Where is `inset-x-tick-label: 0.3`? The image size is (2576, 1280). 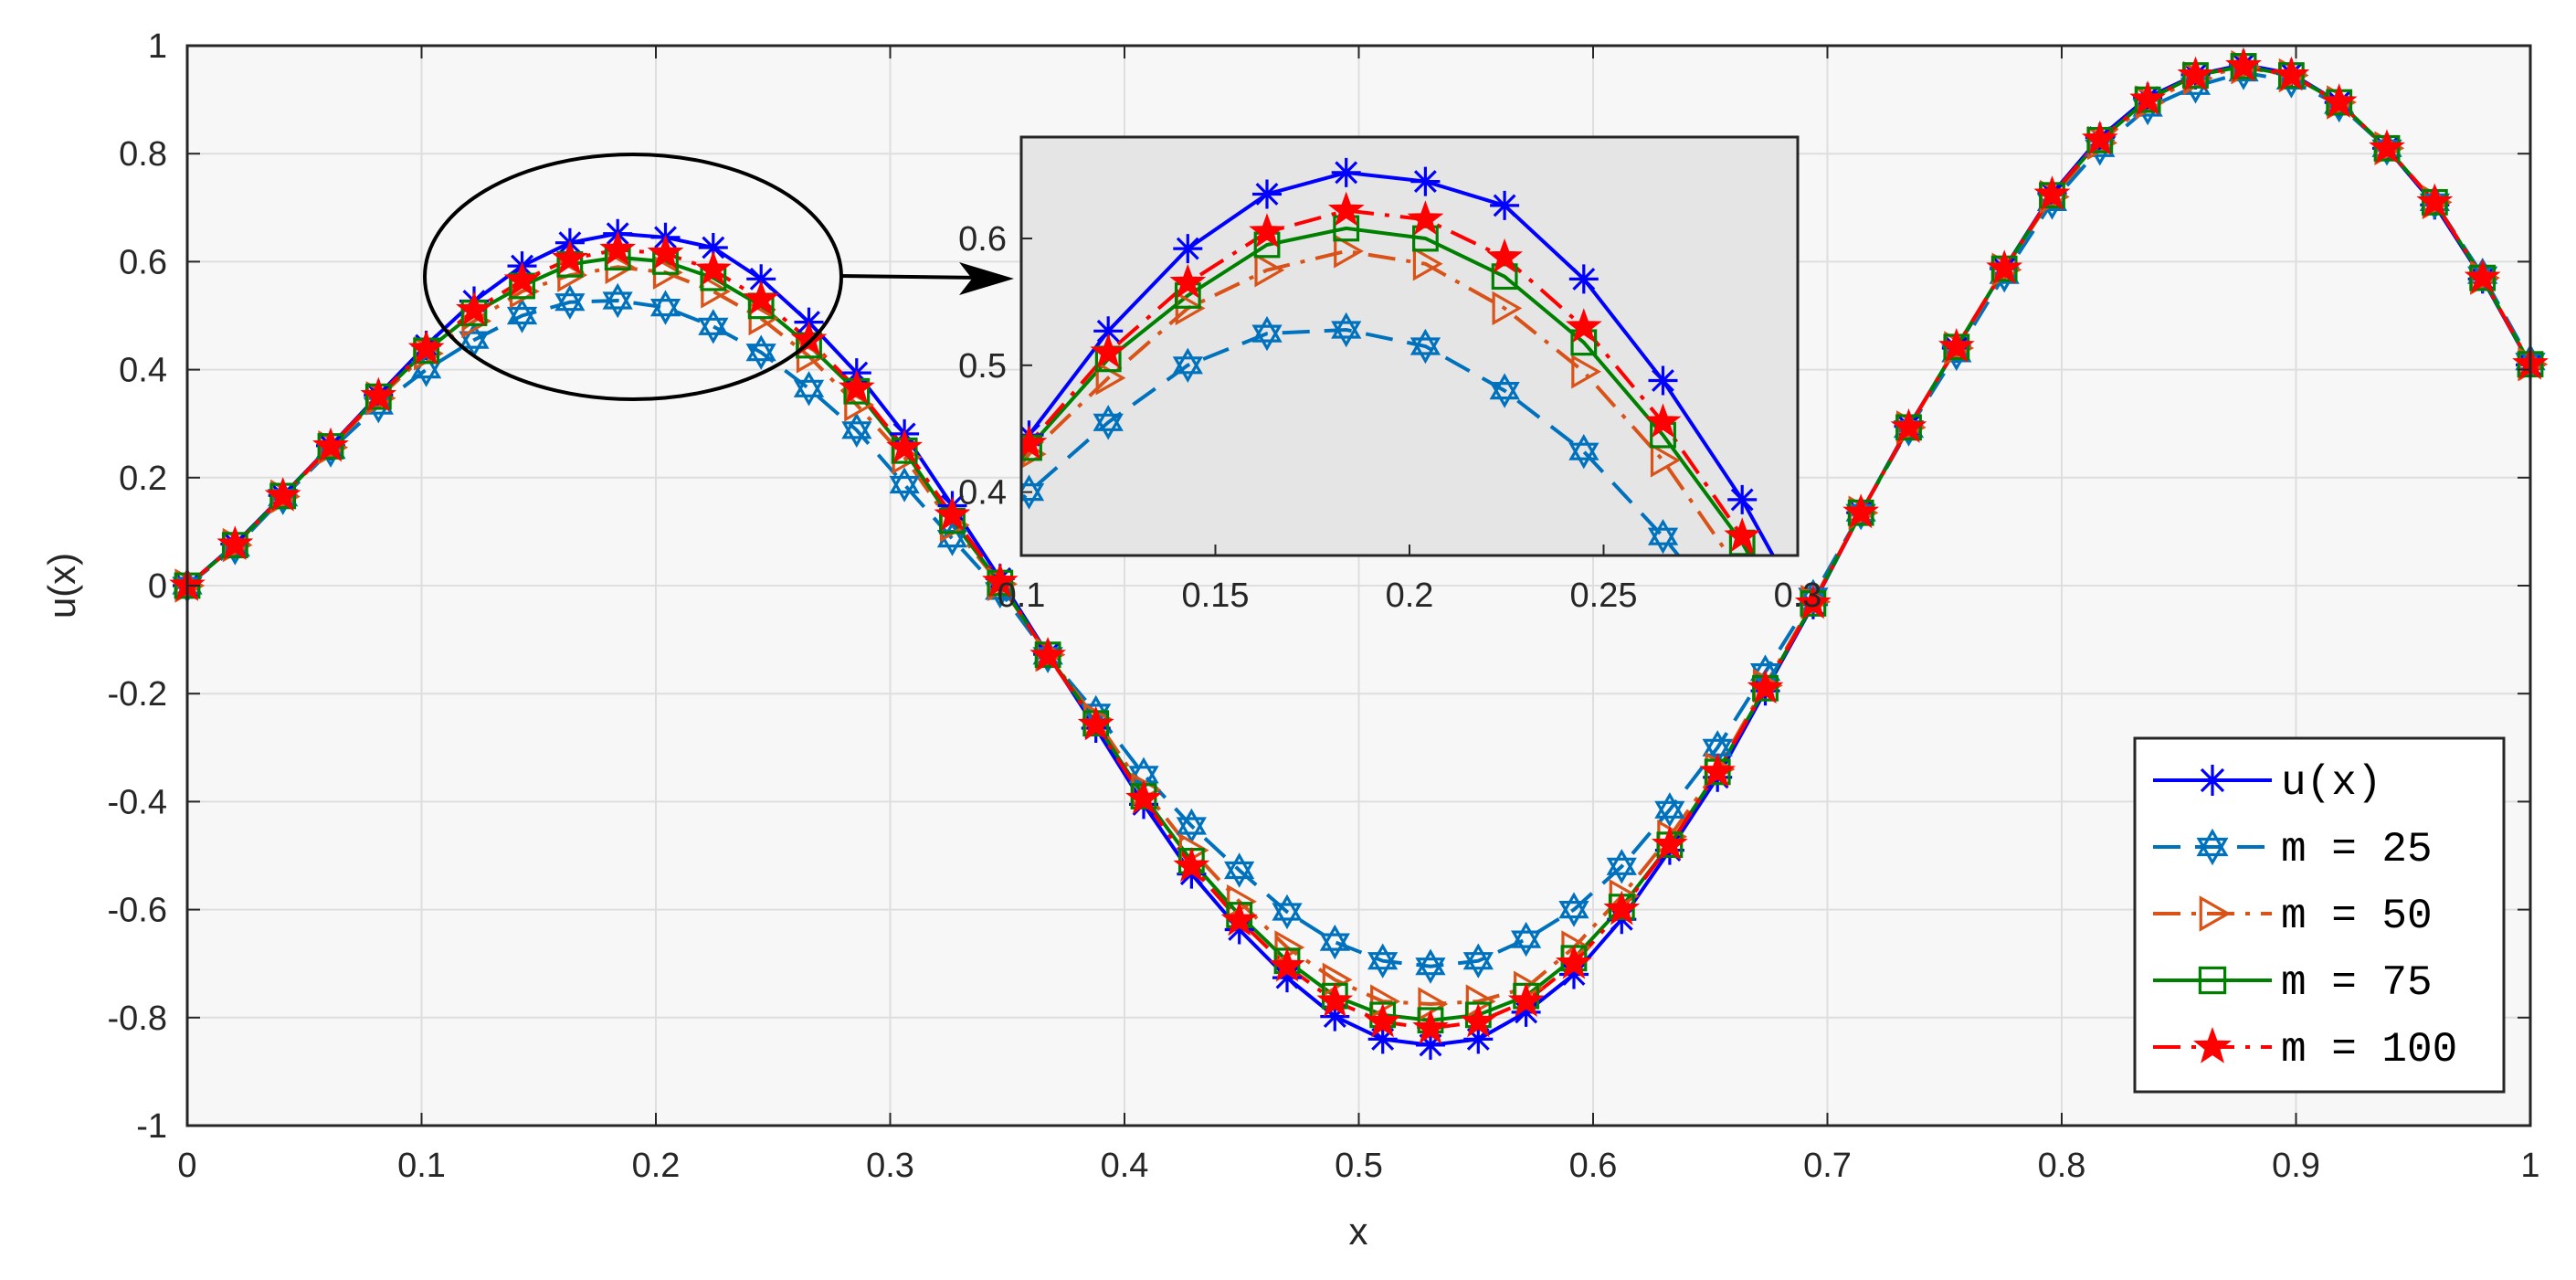
inset-x-tick-label: 0.3 is located at coordinates (1798, 596).